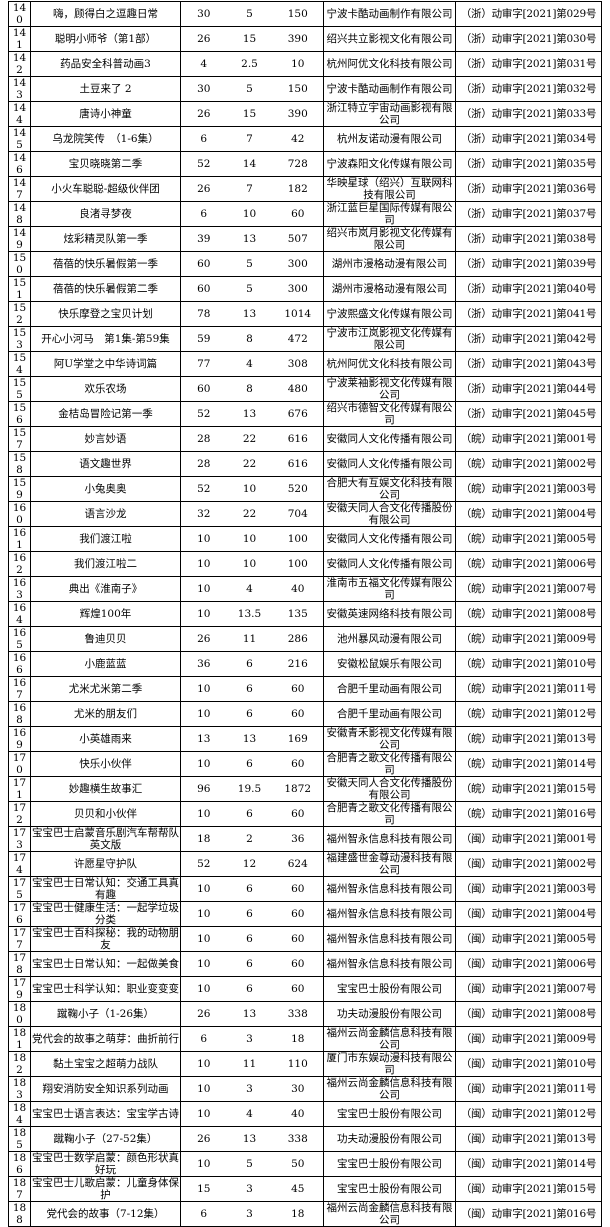 This screenshot has width=610, height=1227. What do you see at coordinates (19, 389) in the screenshot?
I see `row-index: 155` at bounding box center [19, 389].